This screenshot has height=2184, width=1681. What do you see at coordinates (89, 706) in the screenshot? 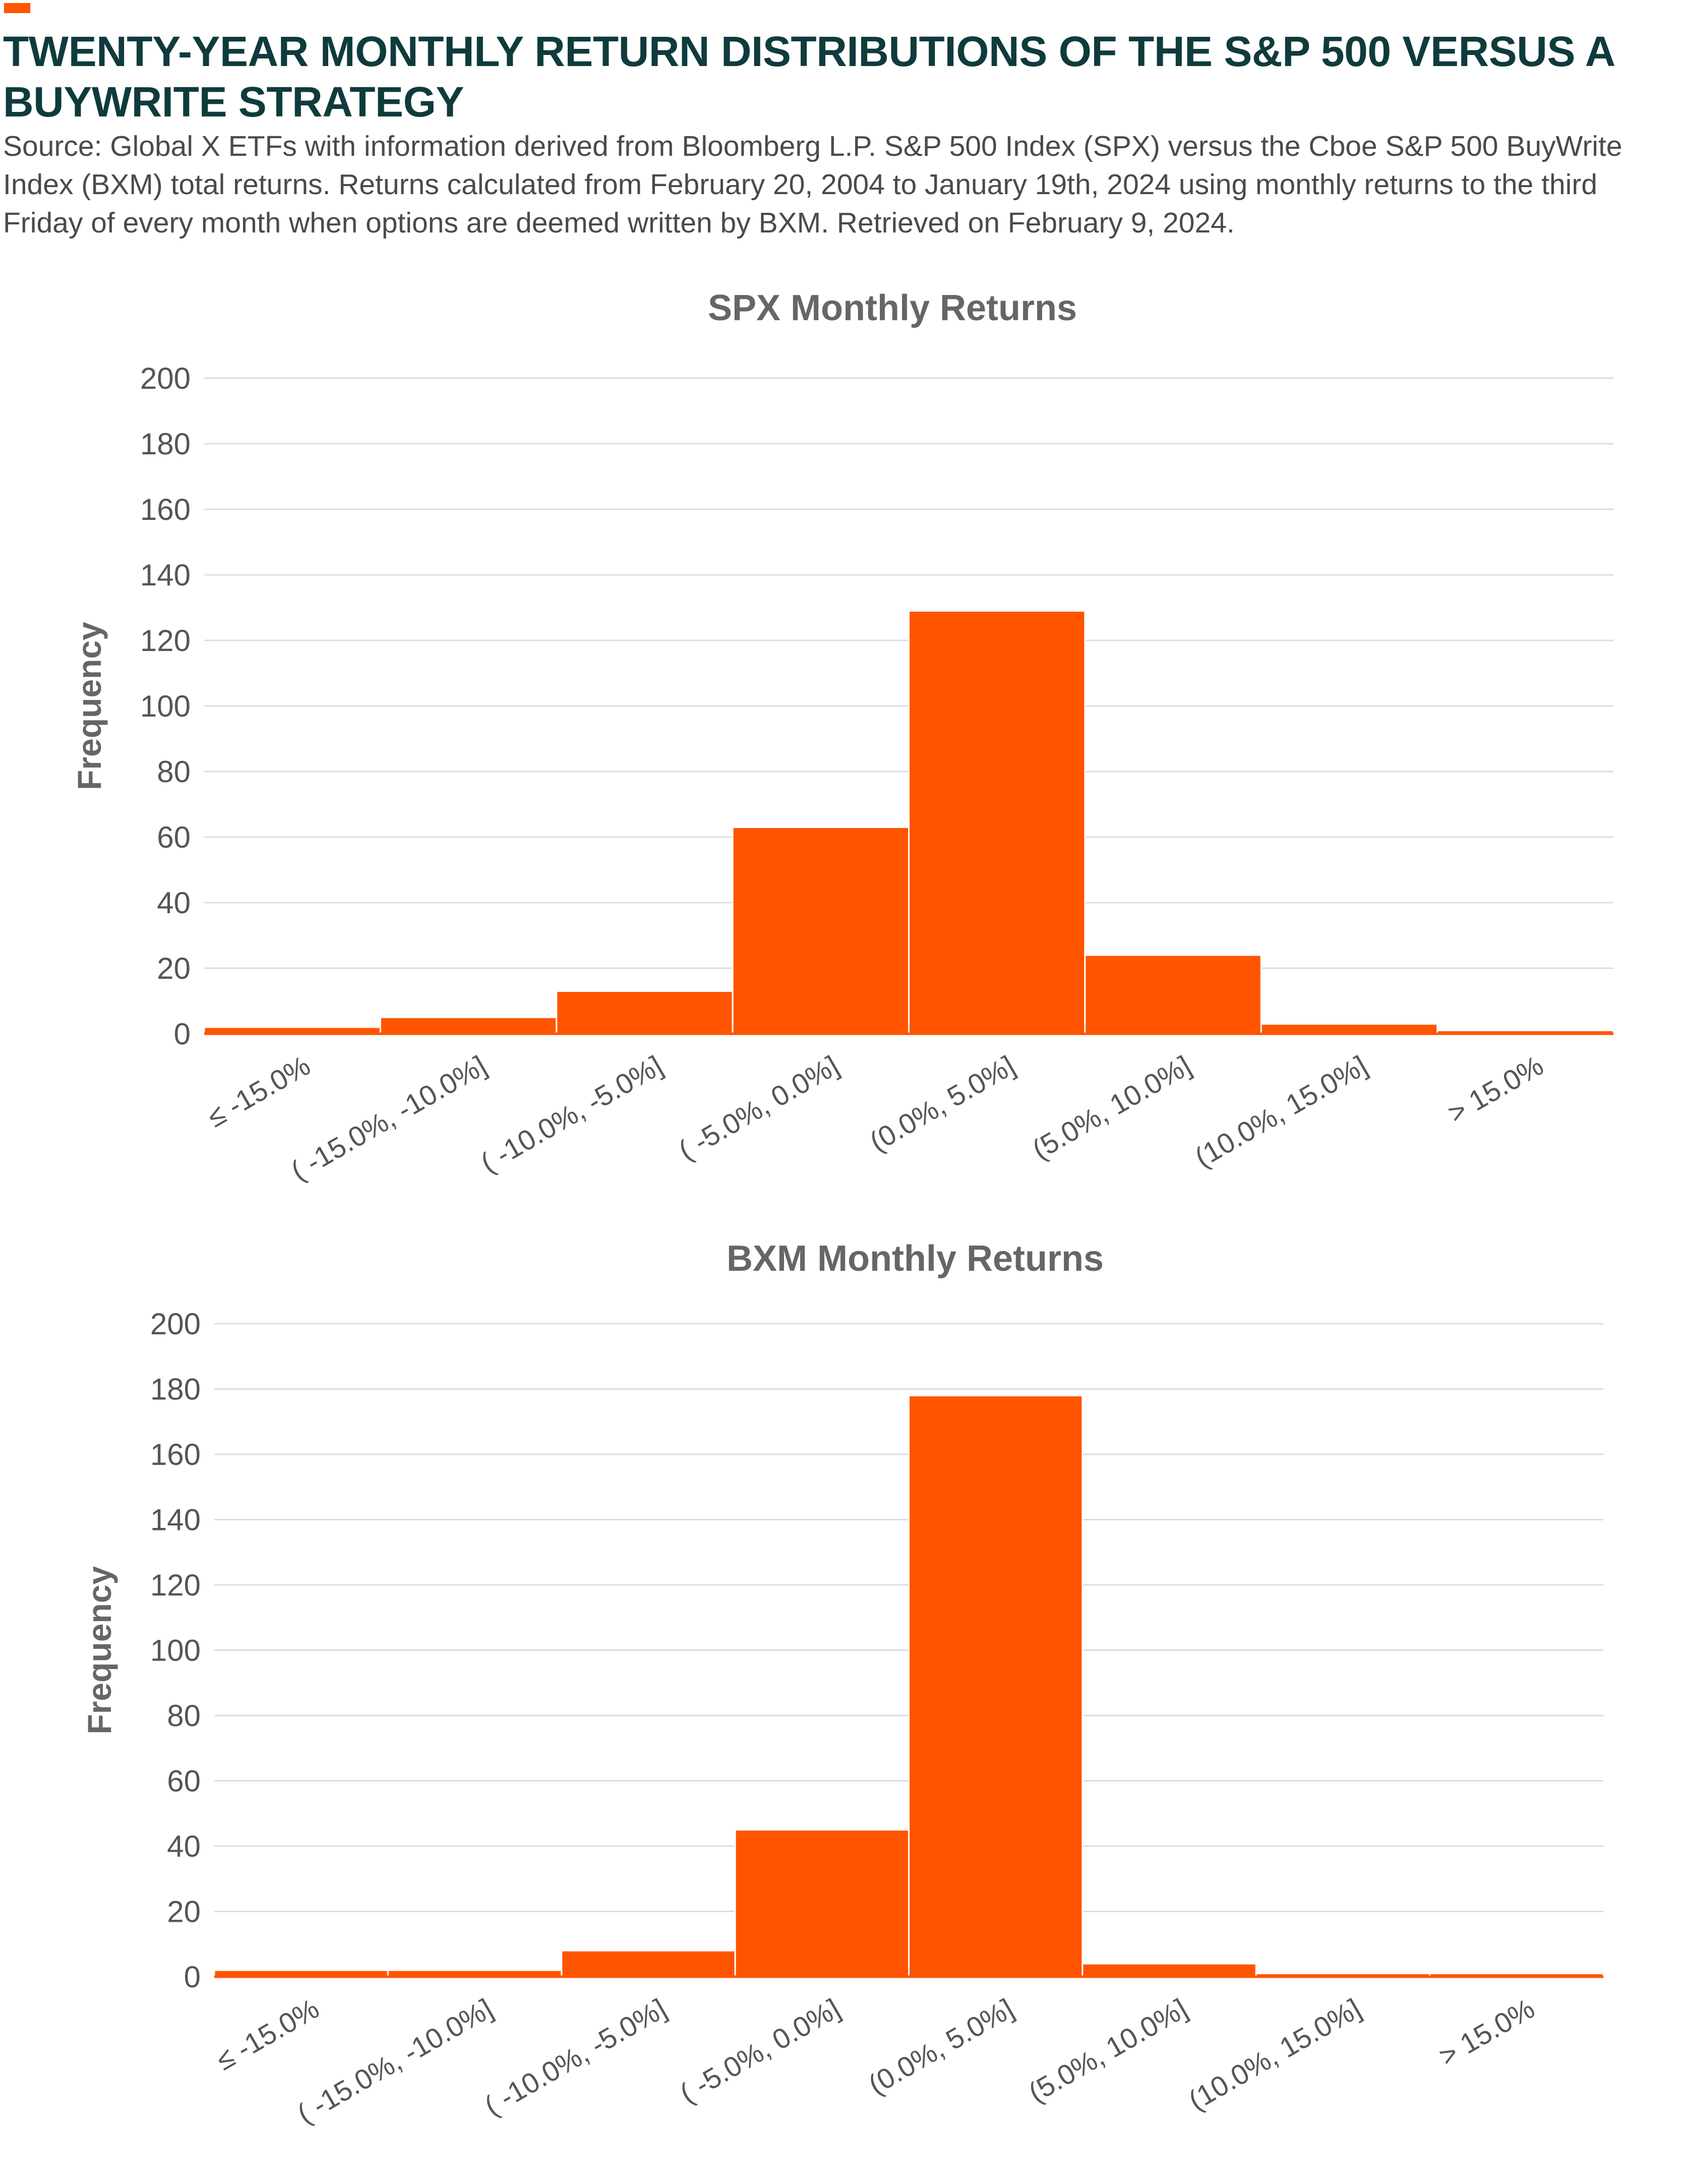
I see `spx-y-axis-label: Frequency` at bounding box center [89, 706].